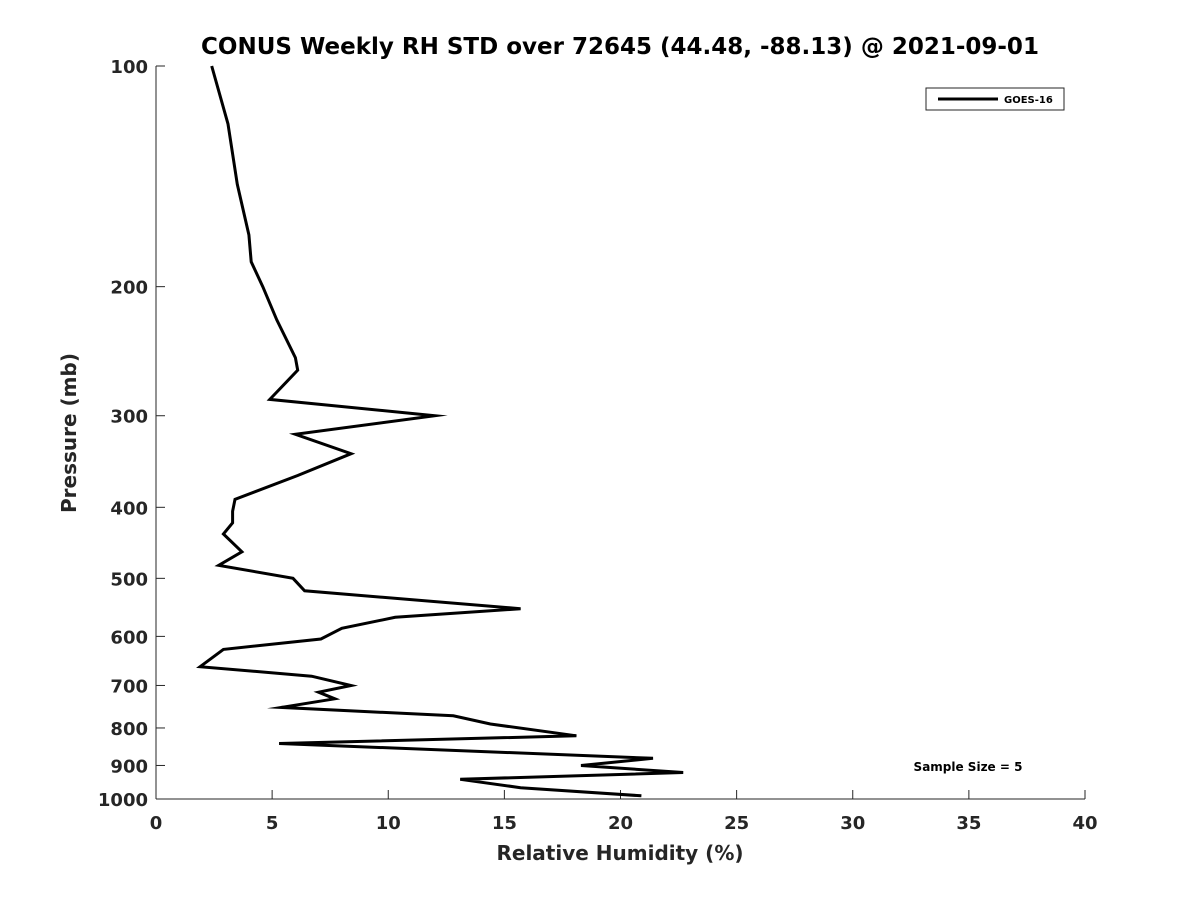 The width and height of the screenshot is (1200, 900). Describe the element at coordinates (504, 823) in the screenshot. I see `x-tick-label: 15` at that location.